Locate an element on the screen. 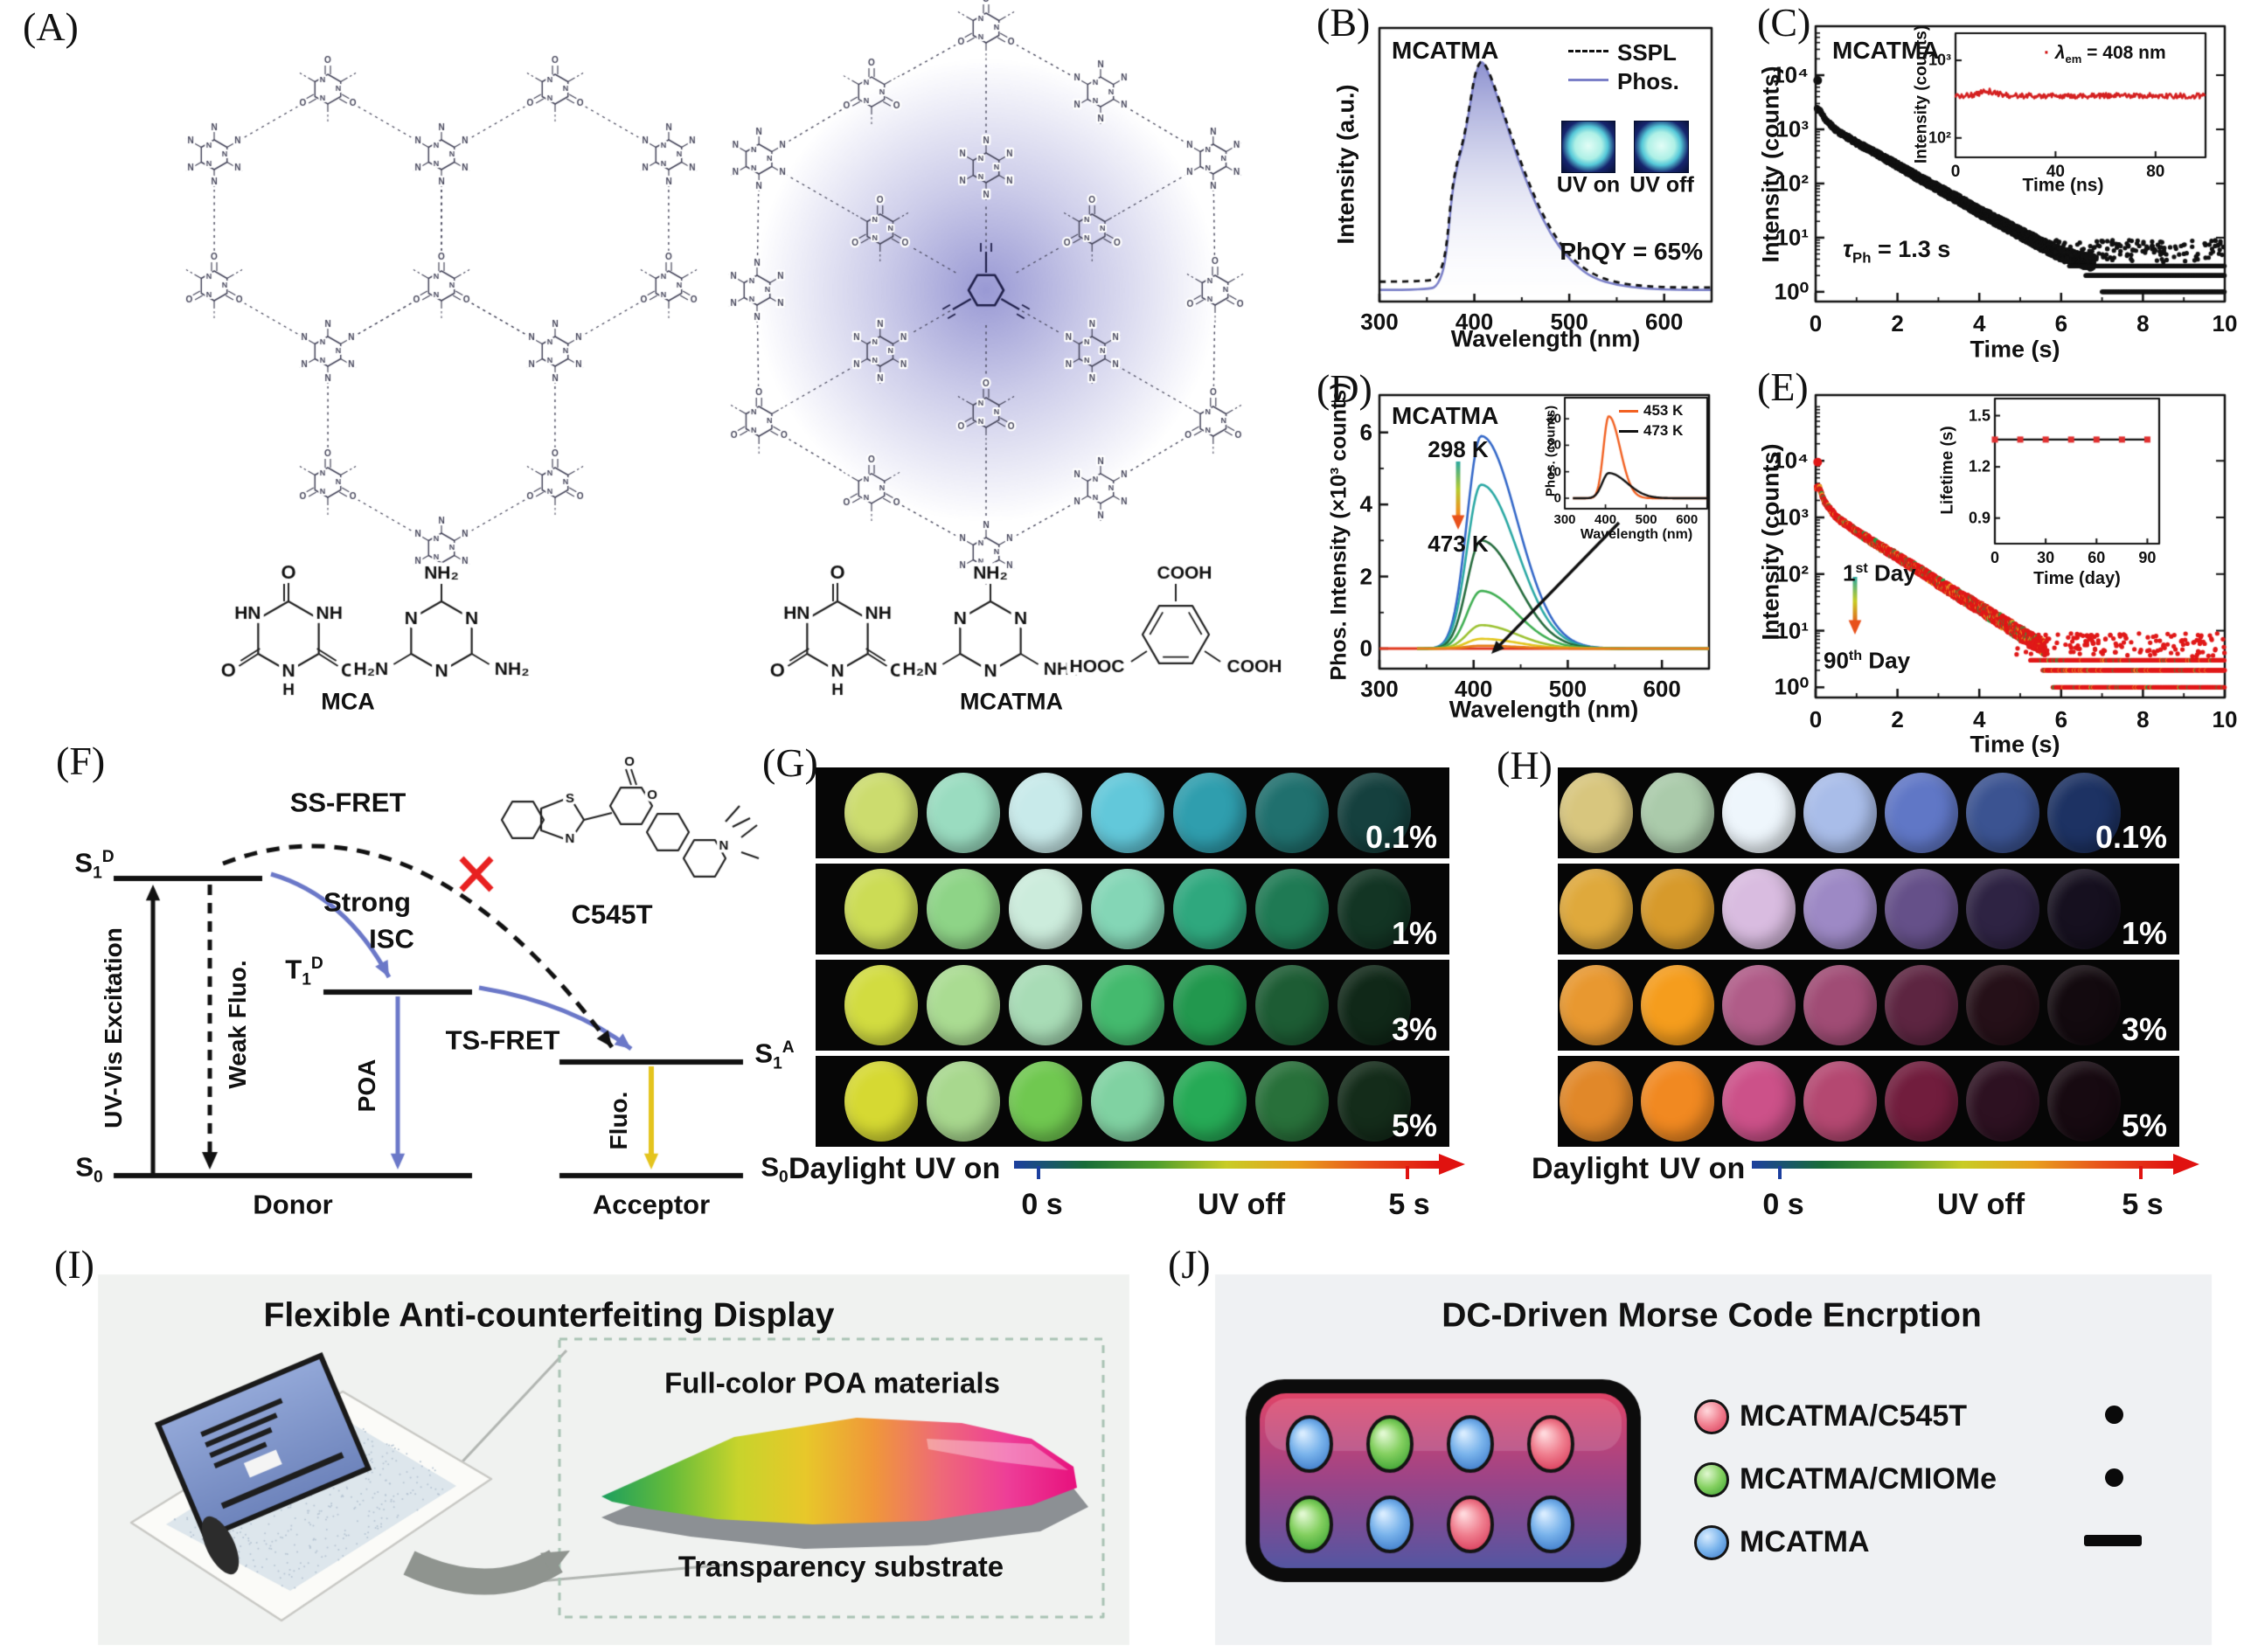 This screenshot has width=2244, height=1652. panelB-xlabel: Wavelength (nm) is located at coordinates (1546, 339).